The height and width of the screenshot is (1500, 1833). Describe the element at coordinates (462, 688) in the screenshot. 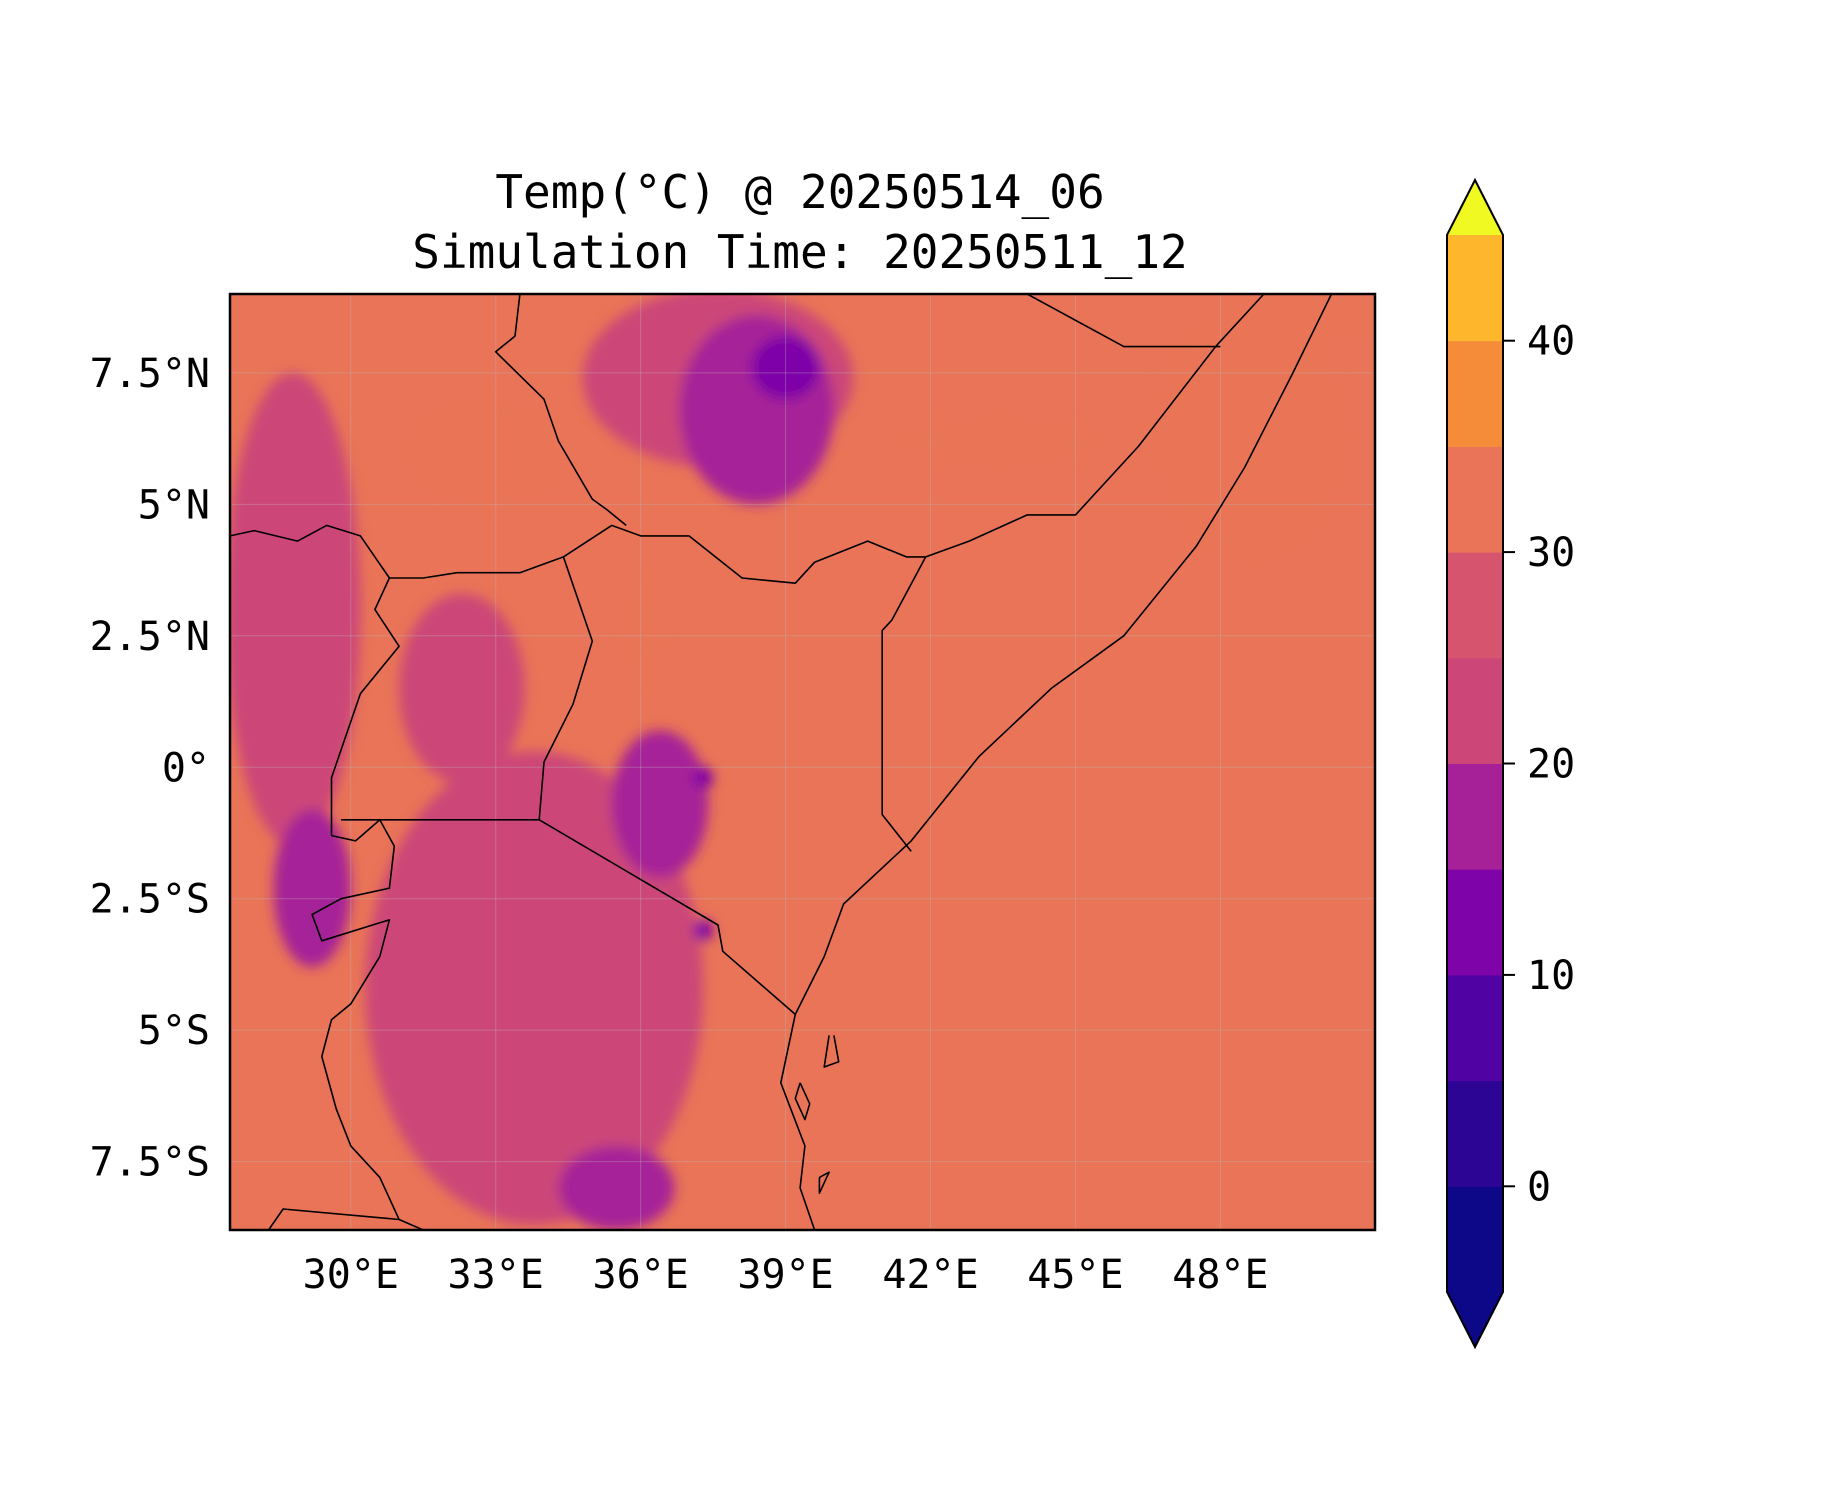

I see `region-uganda-mild` at that location.